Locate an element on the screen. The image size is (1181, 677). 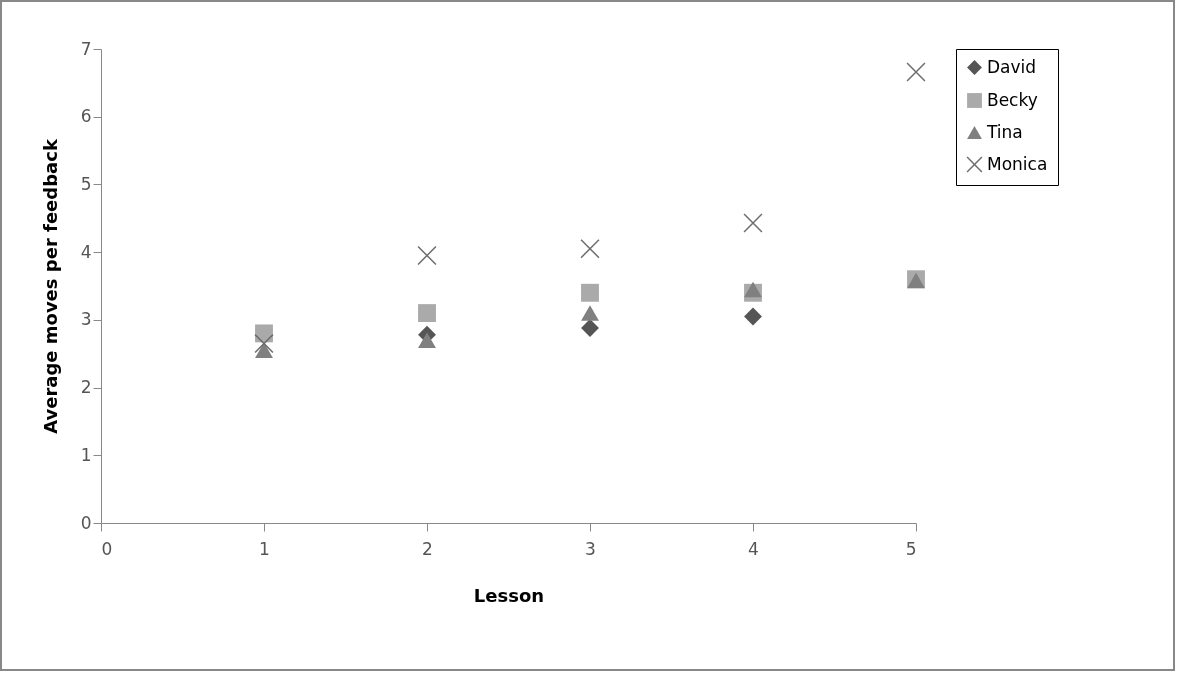
y-tick-label: 7 is located at coordinates (86, 48).